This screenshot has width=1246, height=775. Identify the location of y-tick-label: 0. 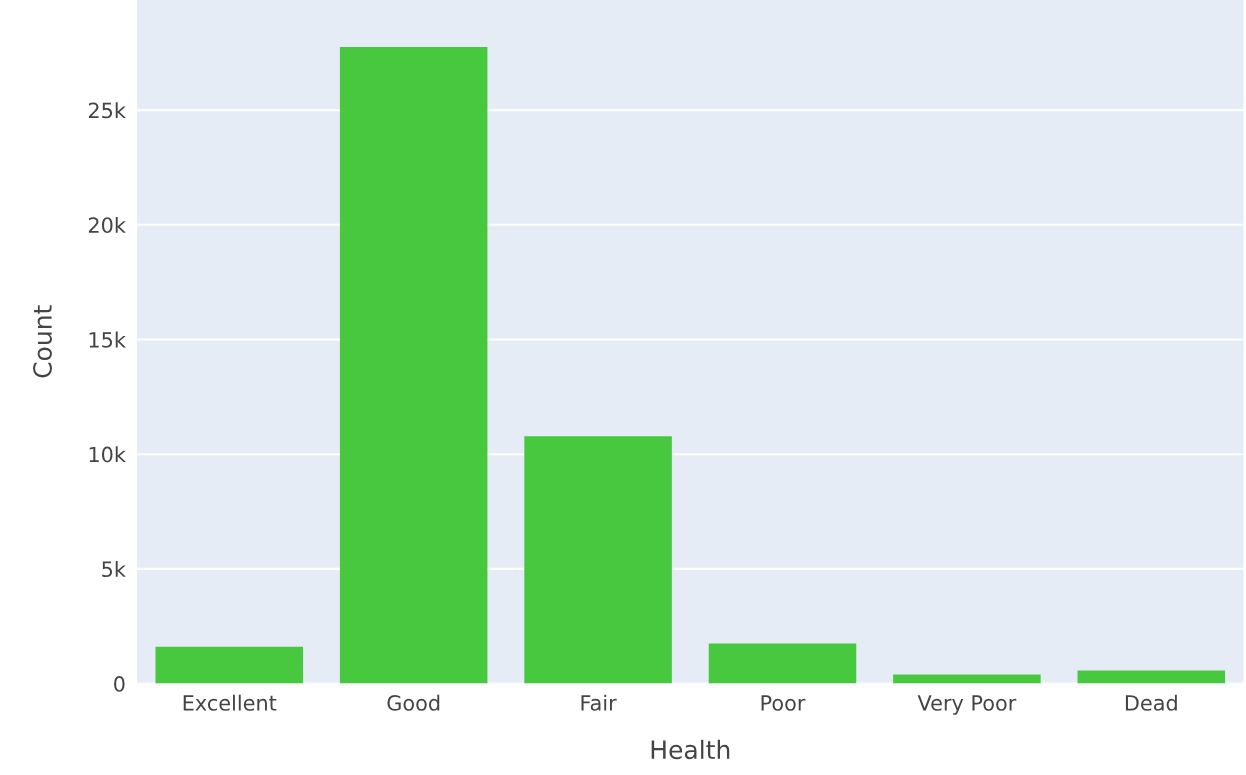
(119, 684).